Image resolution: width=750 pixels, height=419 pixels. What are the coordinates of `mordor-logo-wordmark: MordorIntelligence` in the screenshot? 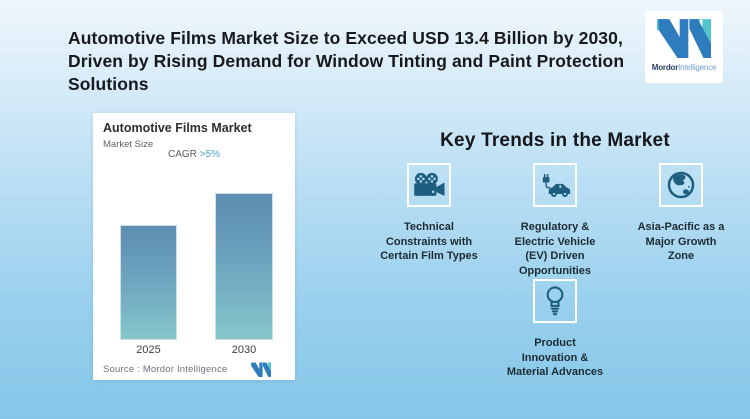 It's located at (684, 67).